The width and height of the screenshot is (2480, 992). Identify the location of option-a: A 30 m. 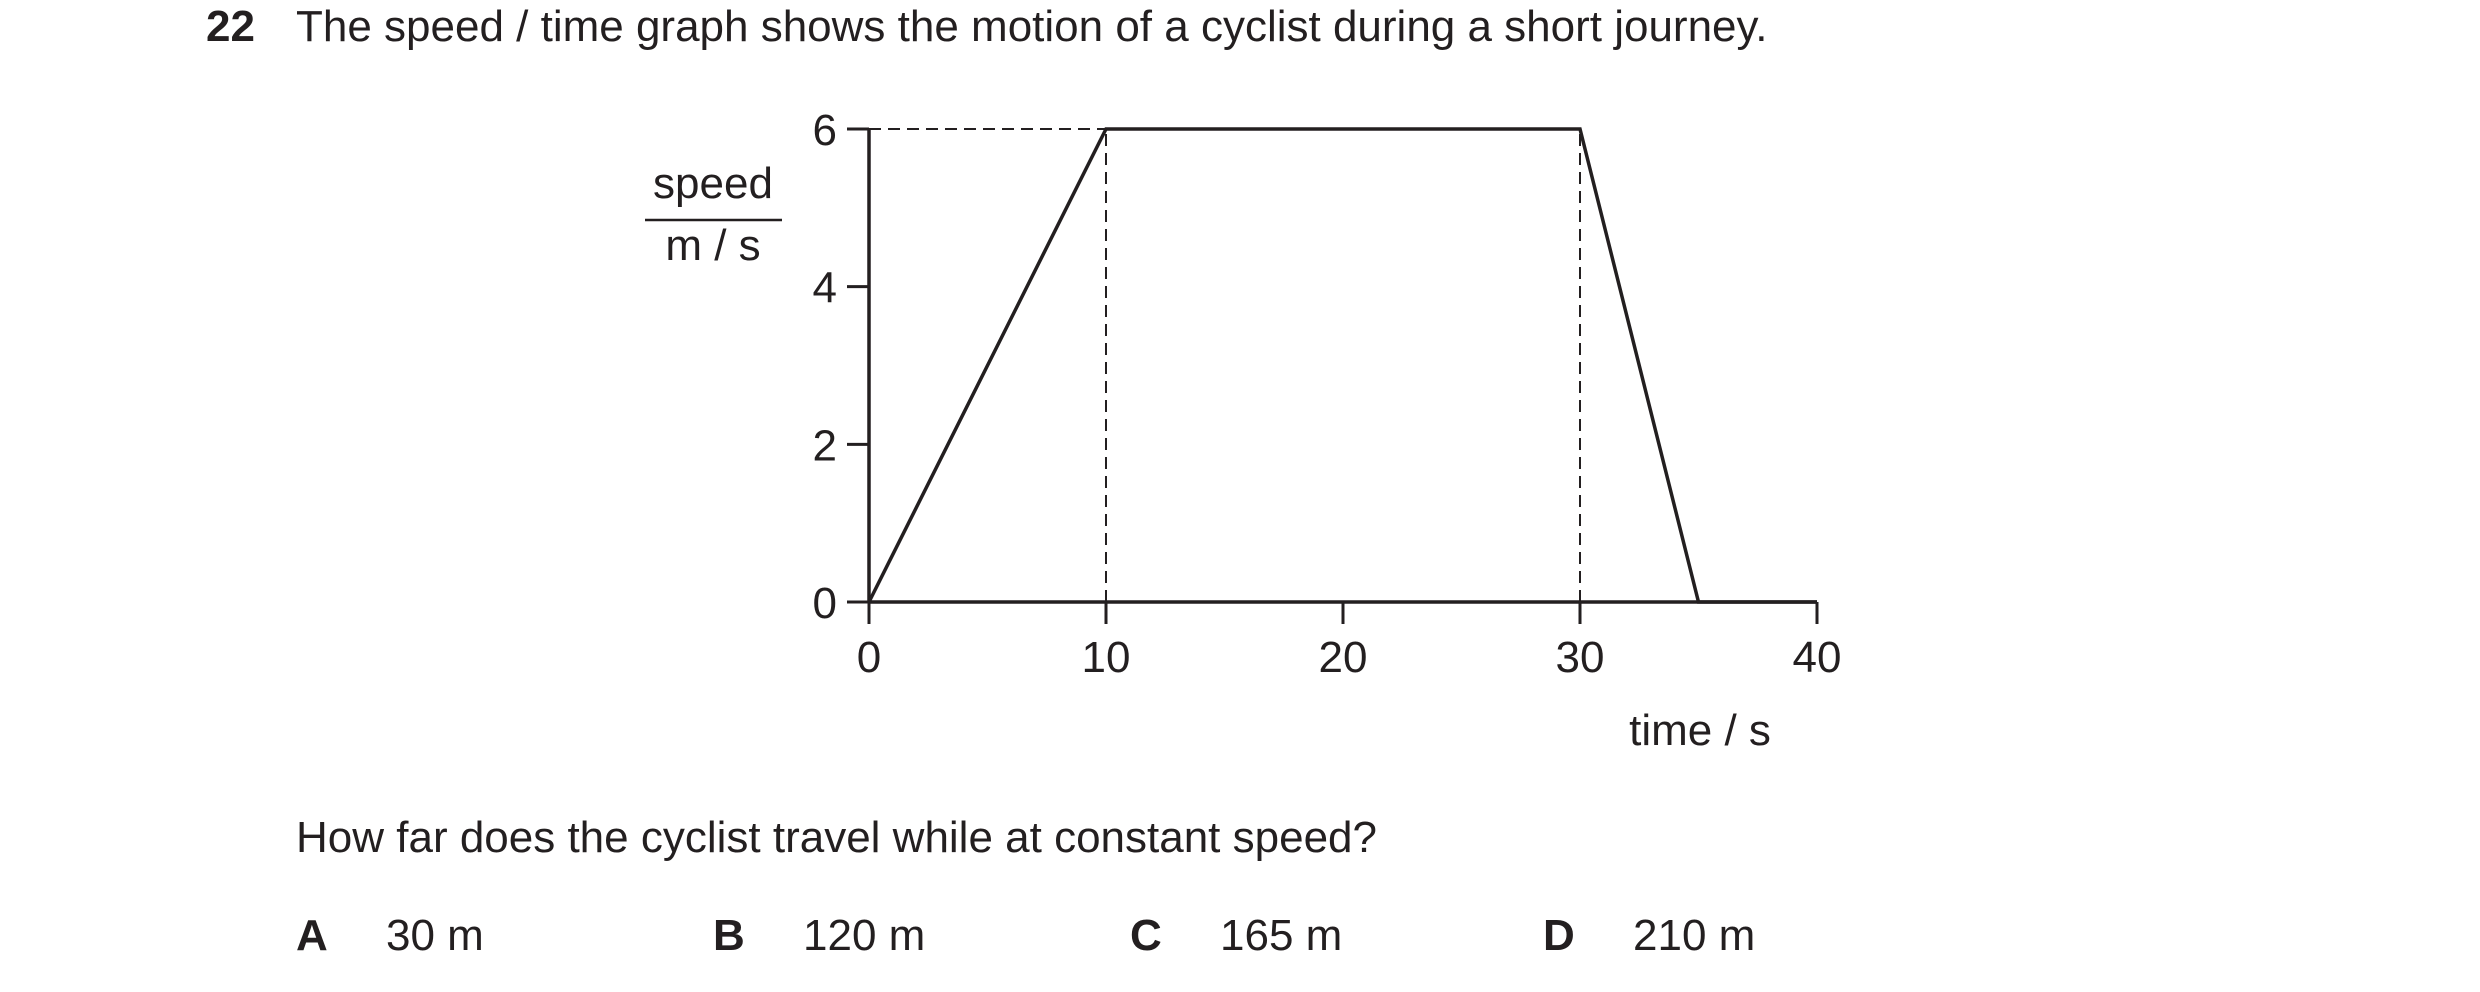
(390, 936).